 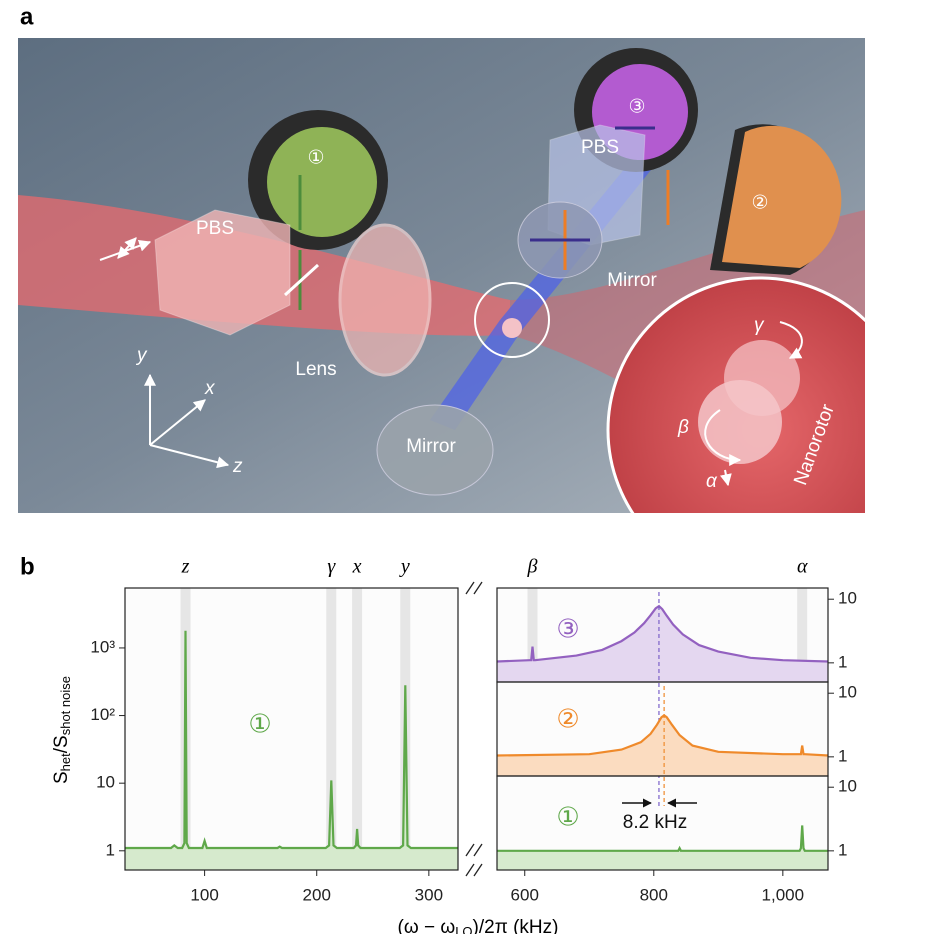 What do you see at coordinates (429, 894) in the screenshot?
I see `x-tick-label: 300` at bounding box center [429, 894].